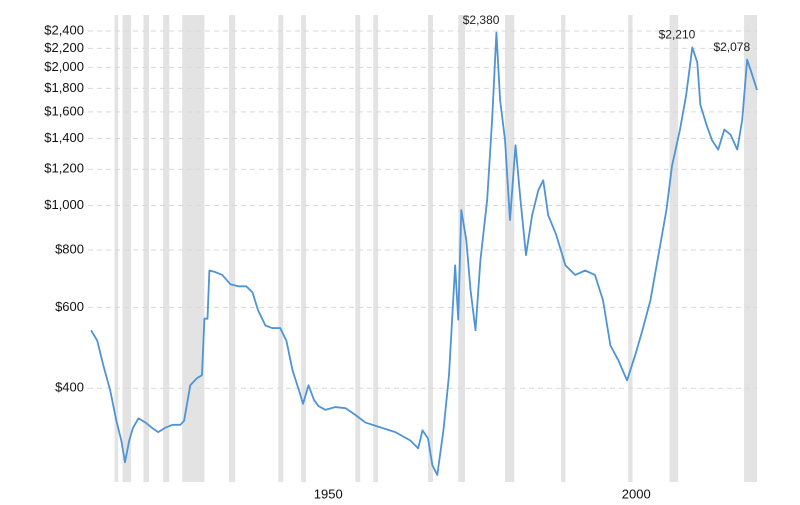 The height and width of the screenshot is (505, 800). What do you see at coordinates (677, 35) in the screenshot?
I see `annotation: $2,210` at bounding box center [677, 35].